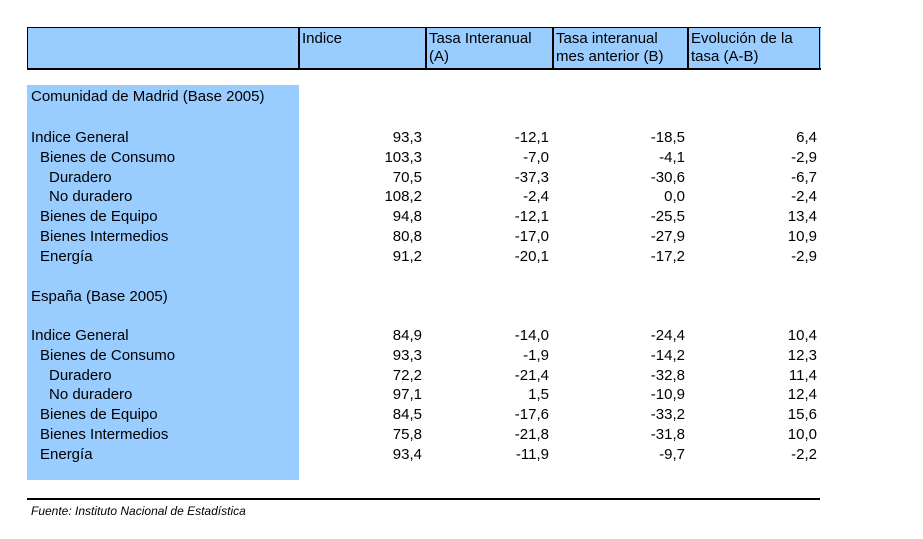 The width and height of the screenshot is (923, 539). What do you see at coordinates (667, 335) in the screenshot?
I see `cell-tasa-mes-anterior: -24,4` at bounding box center [667, 335].